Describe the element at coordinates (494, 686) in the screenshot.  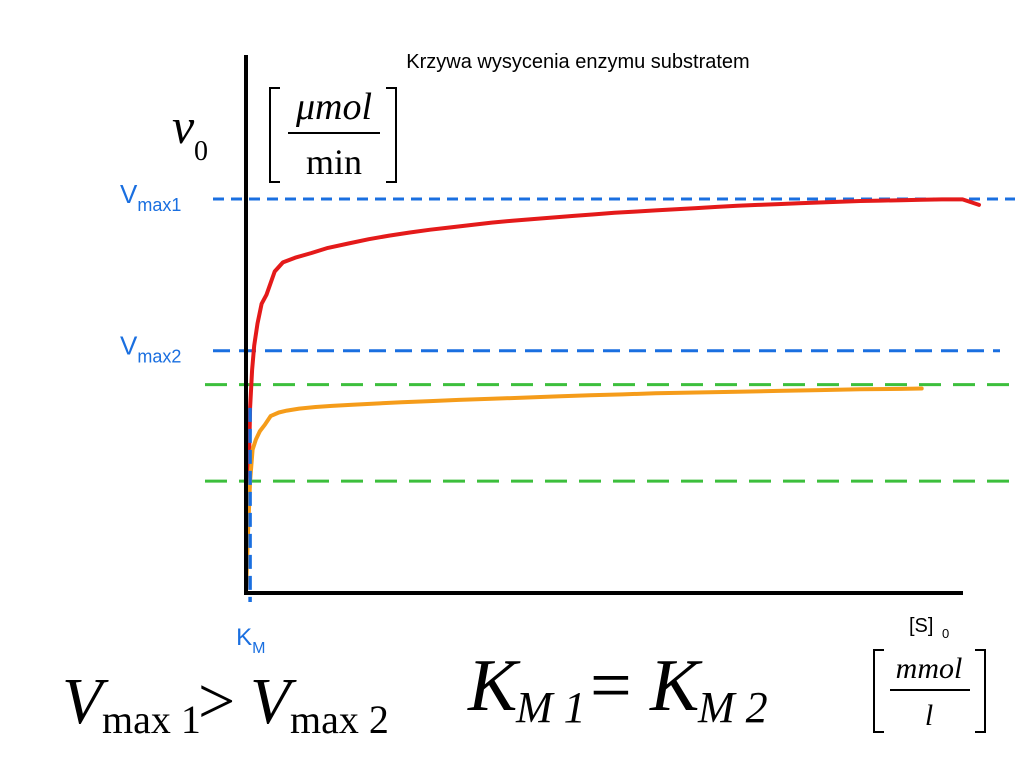
I see `equation-km-a: K` at that location.